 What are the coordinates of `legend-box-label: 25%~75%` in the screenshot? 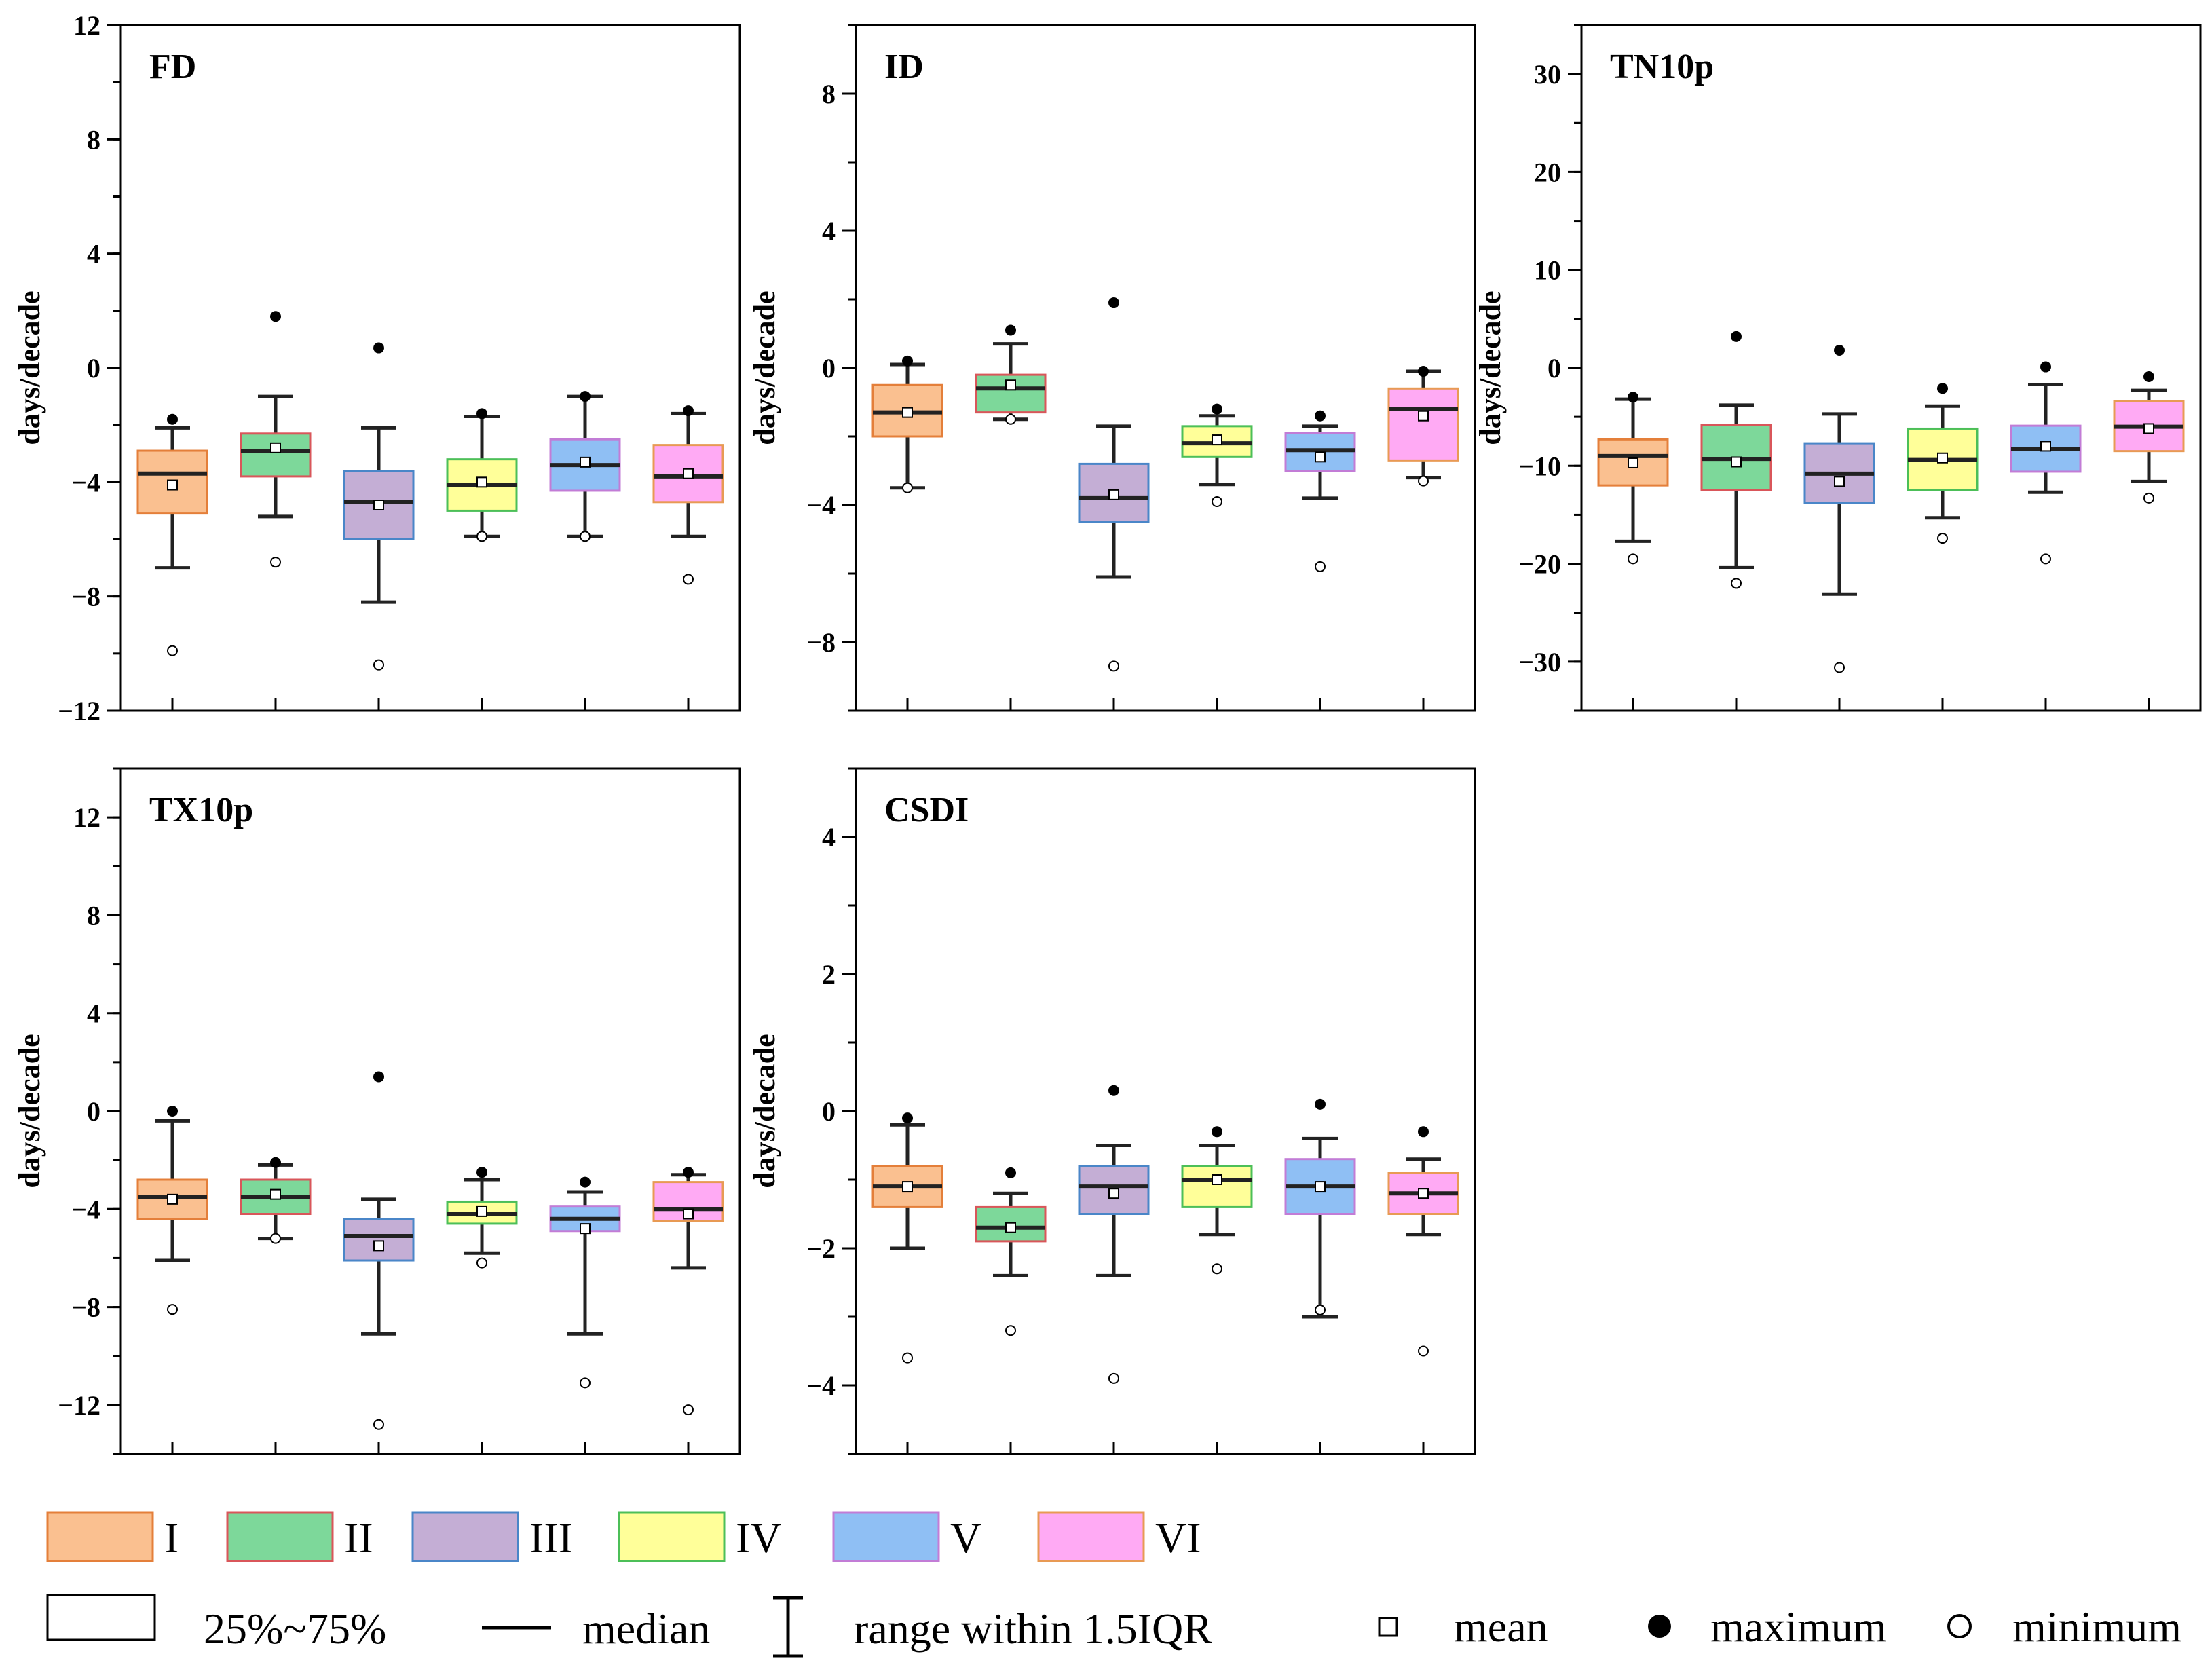 It's located at (295, 1629).